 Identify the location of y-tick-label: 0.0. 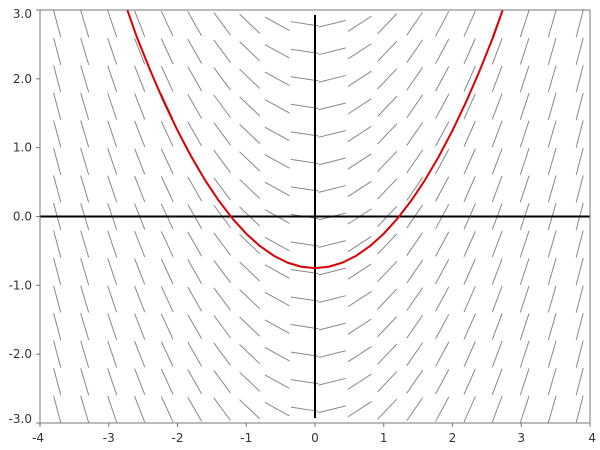
(22, 217).